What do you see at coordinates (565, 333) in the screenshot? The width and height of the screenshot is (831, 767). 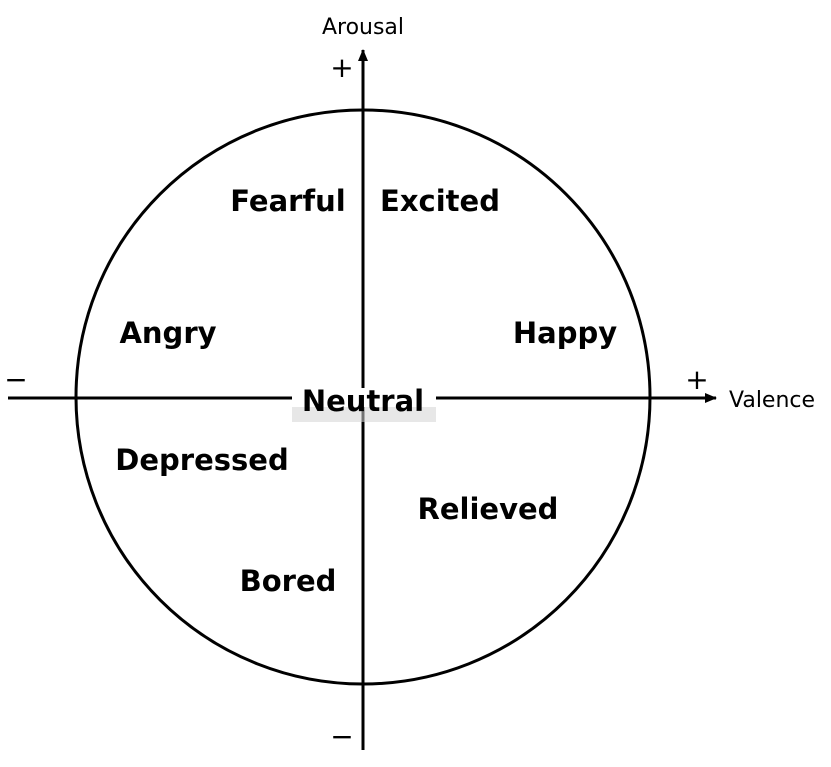 I see `emotion-happy: Happy` at bounding box center [565, 333].